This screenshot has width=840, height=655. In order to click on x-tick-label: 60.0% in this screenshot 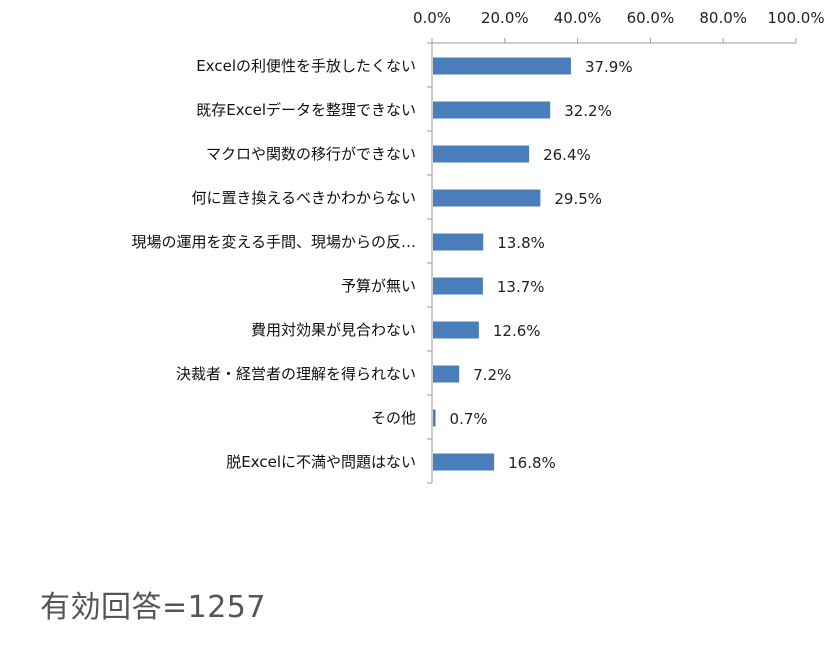, I will do `click(651, 18)`.